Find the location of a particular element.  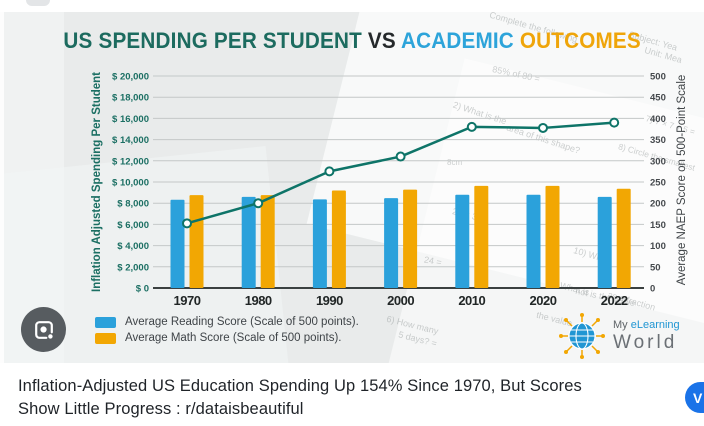

bar-reading-1970 is located at coordinates (177, 243).